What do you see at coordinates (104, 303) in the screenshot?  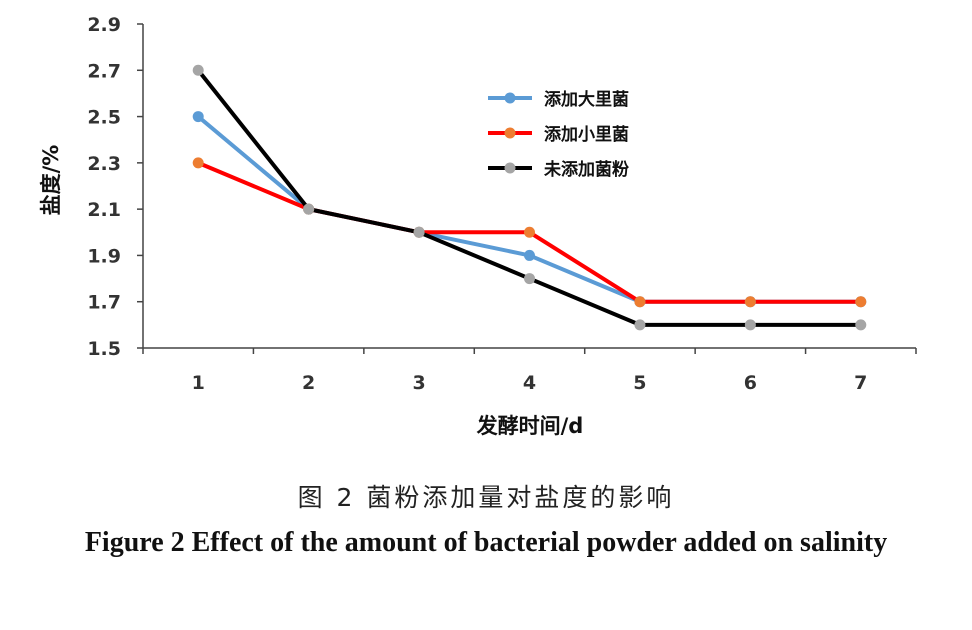 I see `y-tick-label: 1.7` at bounding box center [104, 303].